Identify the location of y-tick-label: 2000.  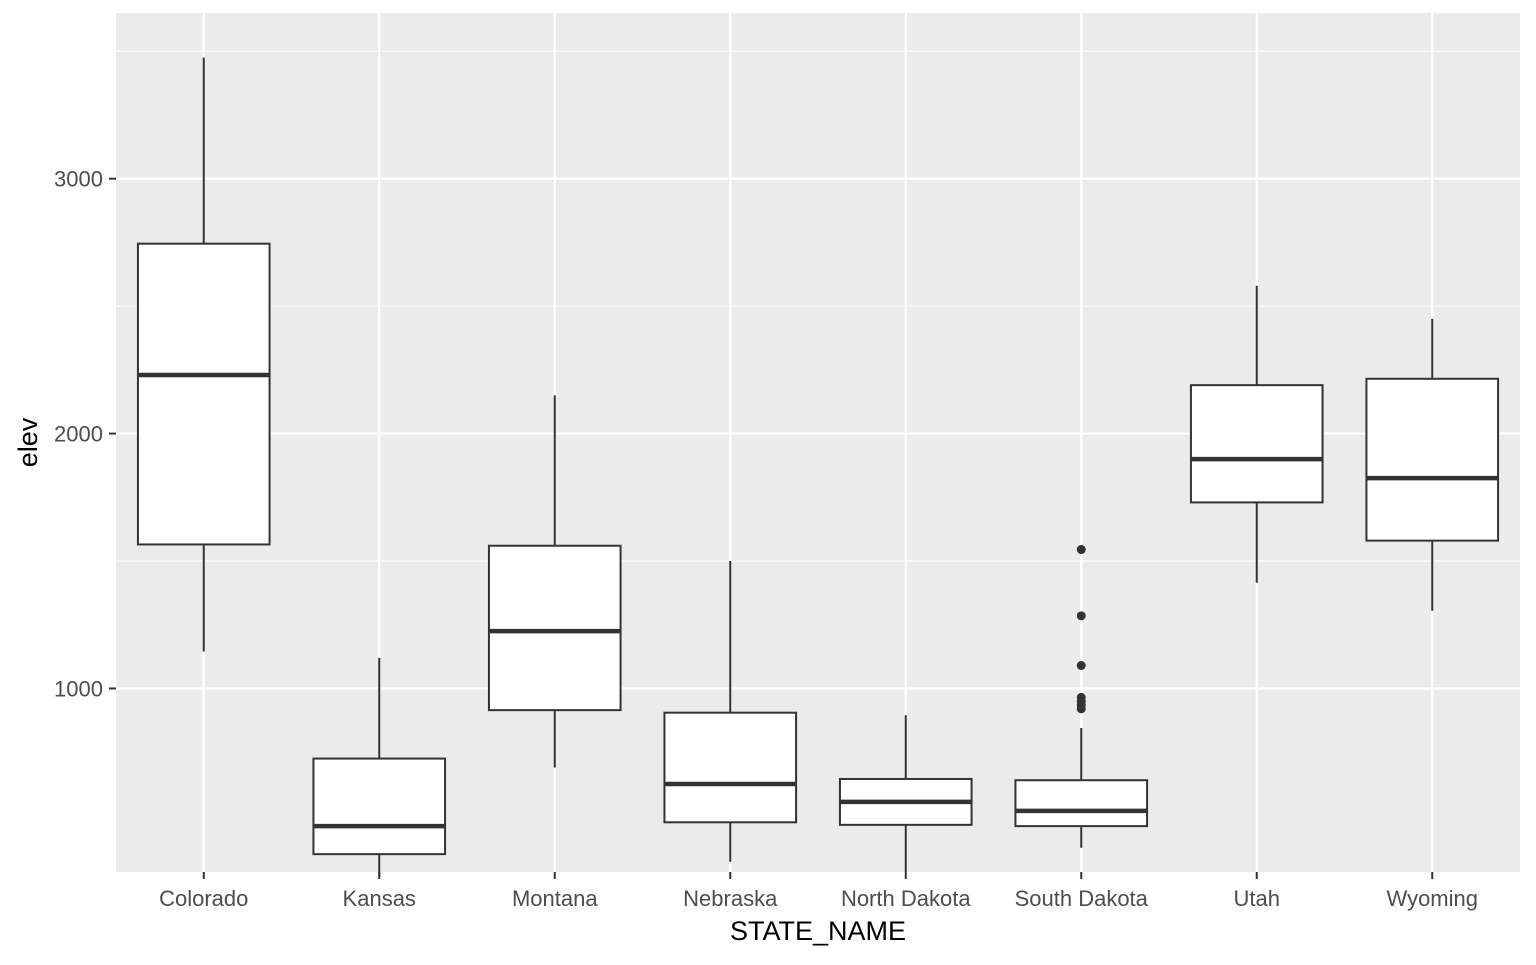
(78, 434).